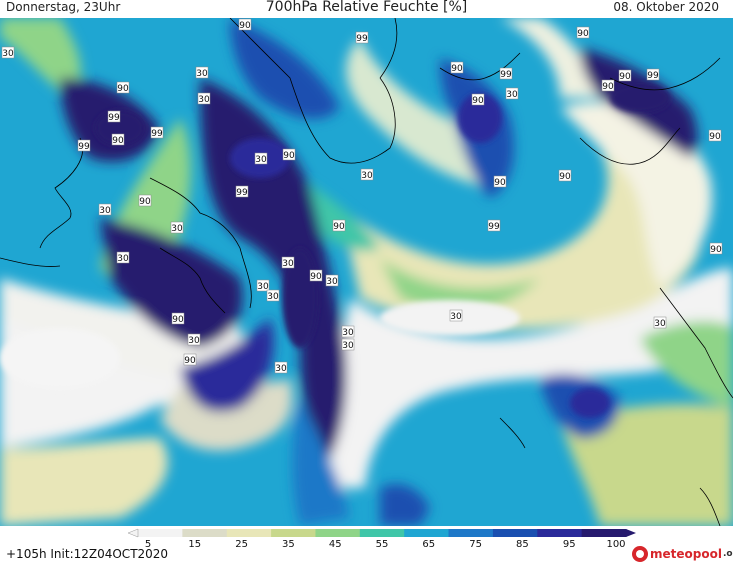 Image resolution: width=733 pixels, height=566 pixels. I want to click on legend-tick-label: 100, so click(615, 543).